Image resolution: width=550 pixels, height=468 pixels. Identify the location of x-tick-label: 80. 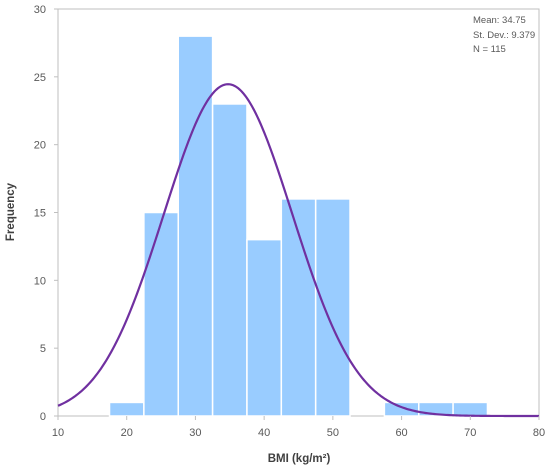
(539, 433).